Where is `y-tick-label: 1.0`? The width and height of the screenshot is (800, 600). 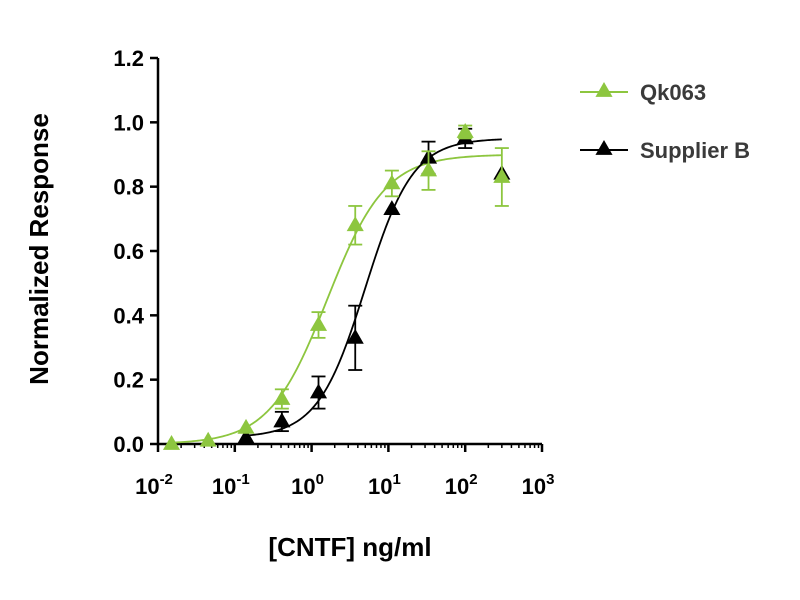 y-tick-label: 1.0 is located at coordinates (128, 122).